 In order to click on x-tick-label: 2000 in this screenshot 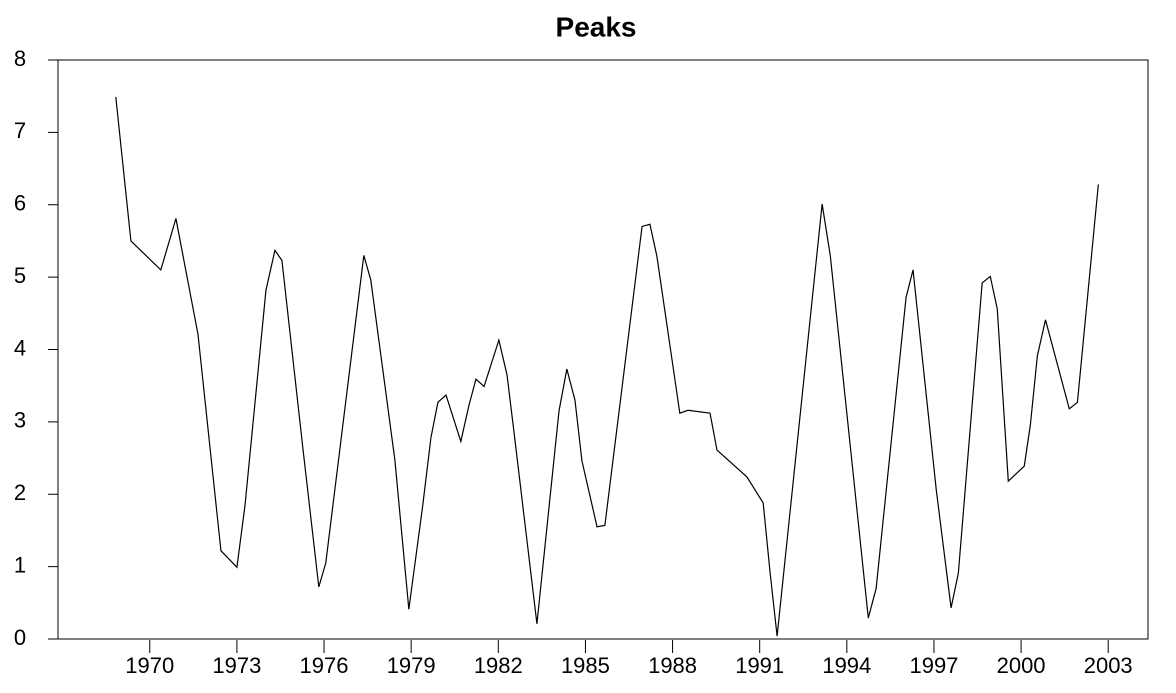, I will do `click(1021, 665)`.